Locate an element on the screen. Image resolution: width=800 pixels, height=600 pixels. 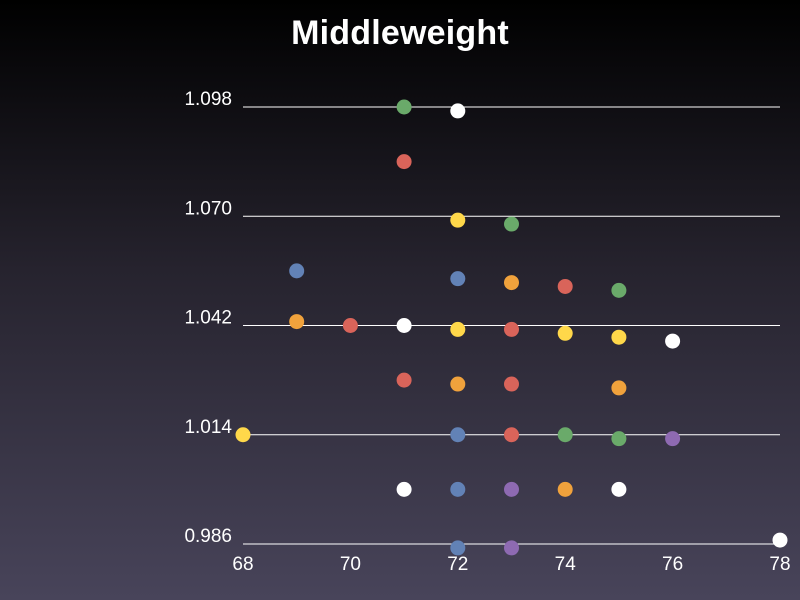
x-tick-label: 72 is located at coordinates (457, 564).